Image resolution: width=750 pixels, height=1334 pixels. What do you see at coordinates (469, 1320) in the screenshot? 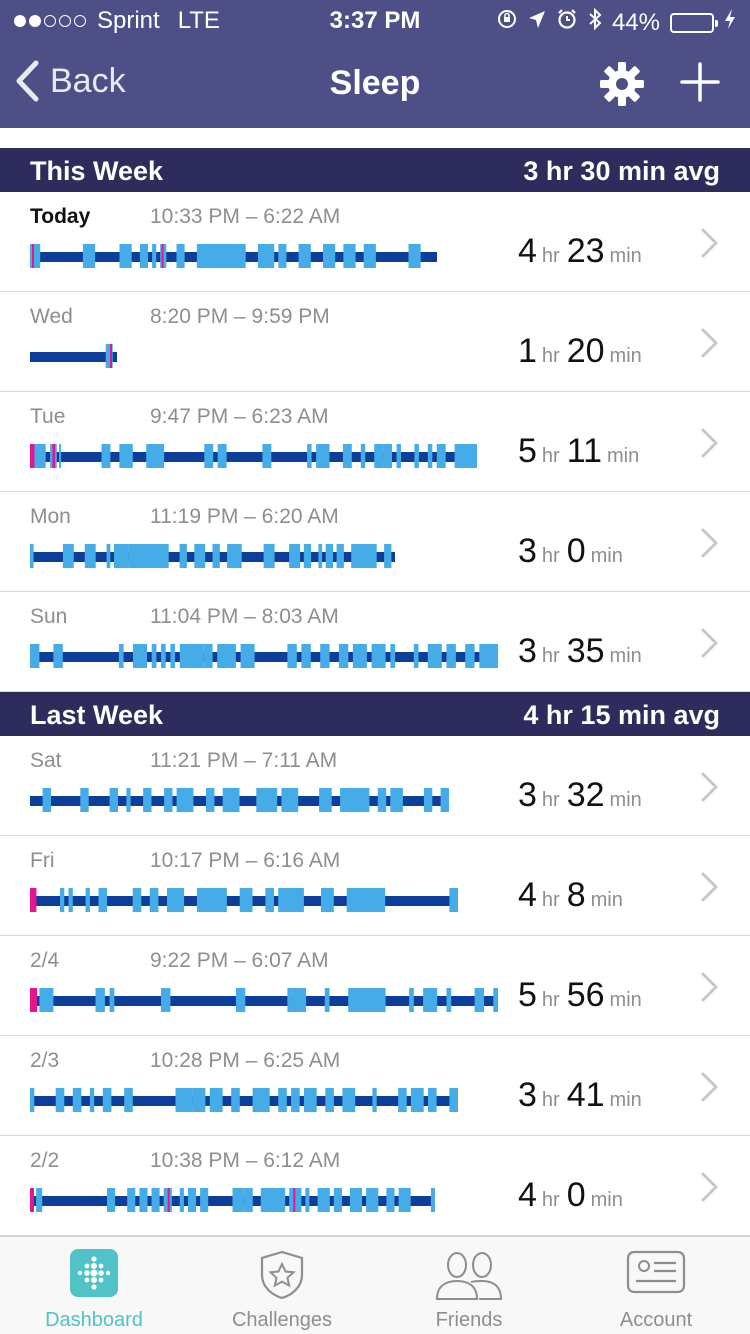
I see `tab-friends-label: Friends` at bounding box center [469, 1320].